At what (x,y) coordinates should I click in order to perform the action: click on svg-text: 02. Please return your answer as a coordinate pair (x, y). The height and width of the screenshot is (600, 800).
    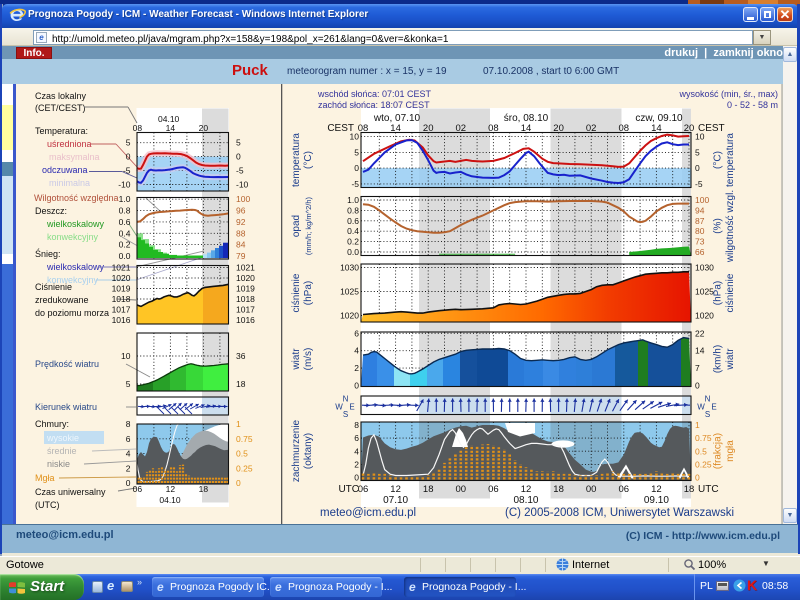
    Looking at the image, I should click on (591, 128).